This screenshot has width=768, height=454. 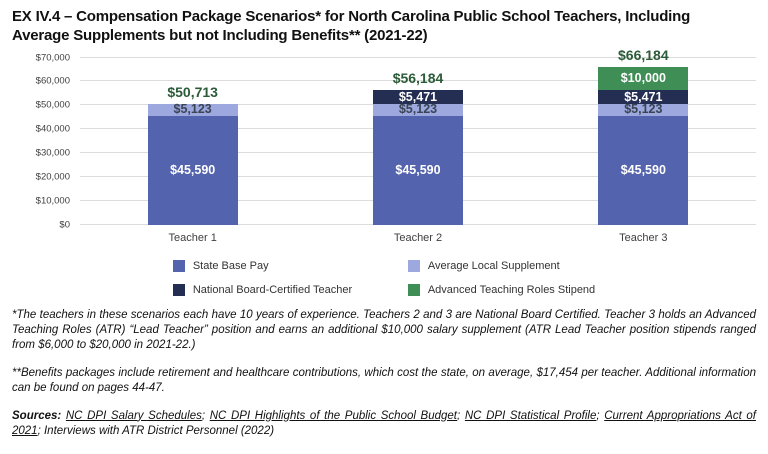 I want to click on sources-prefix: Sources:, so click(x=39, y=415).